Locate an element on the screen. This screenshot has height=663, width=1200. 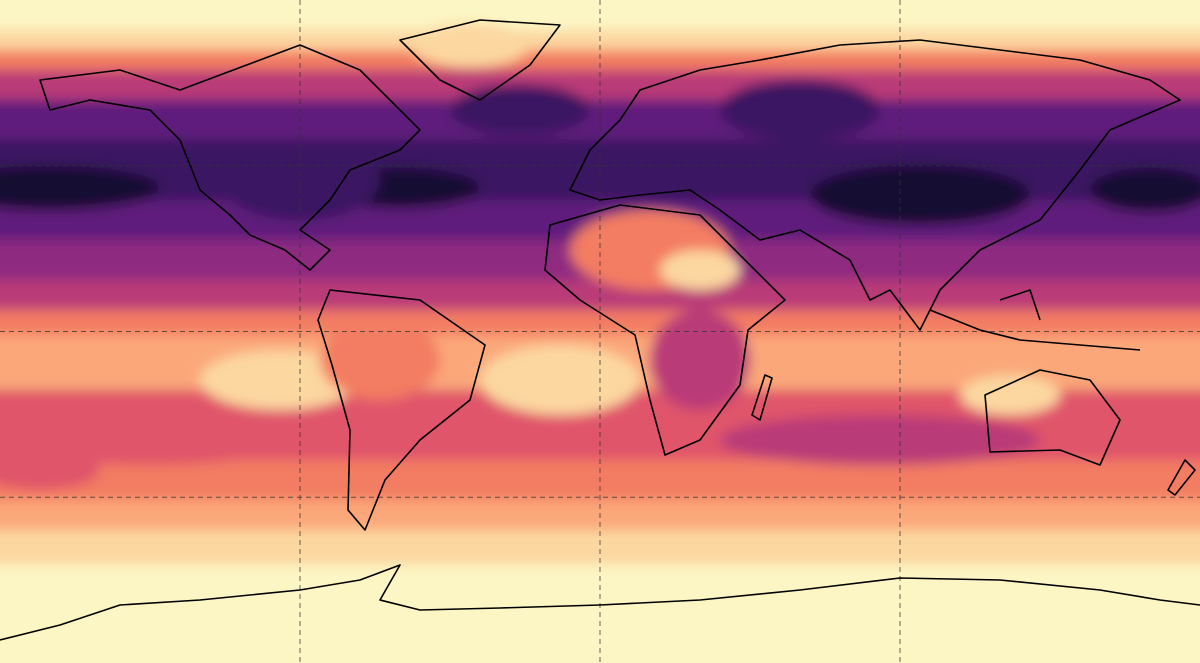
coast-new-zealand is located at coordinates (1181, 477).